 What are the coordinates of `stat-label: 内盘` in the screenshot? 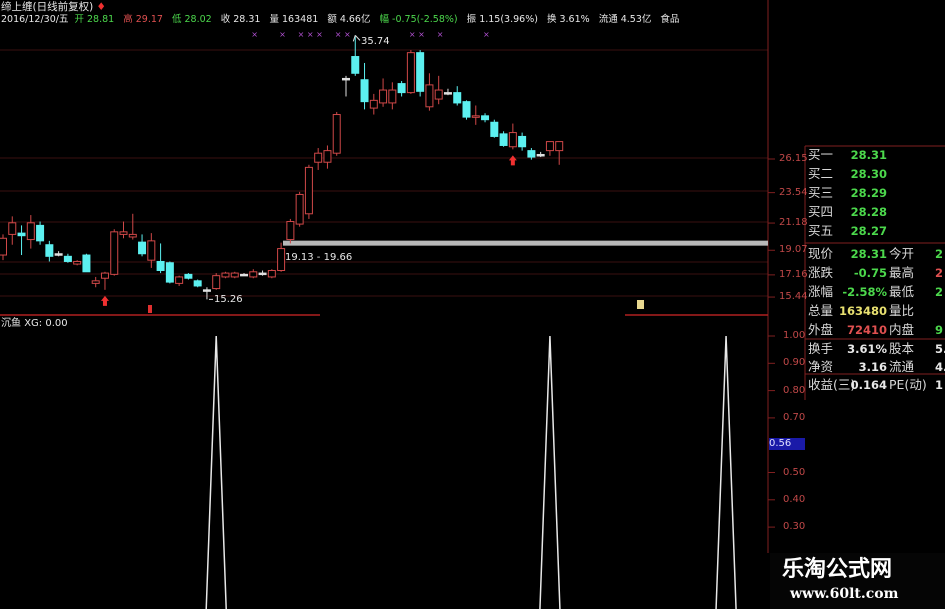 It's located at (902, 329).